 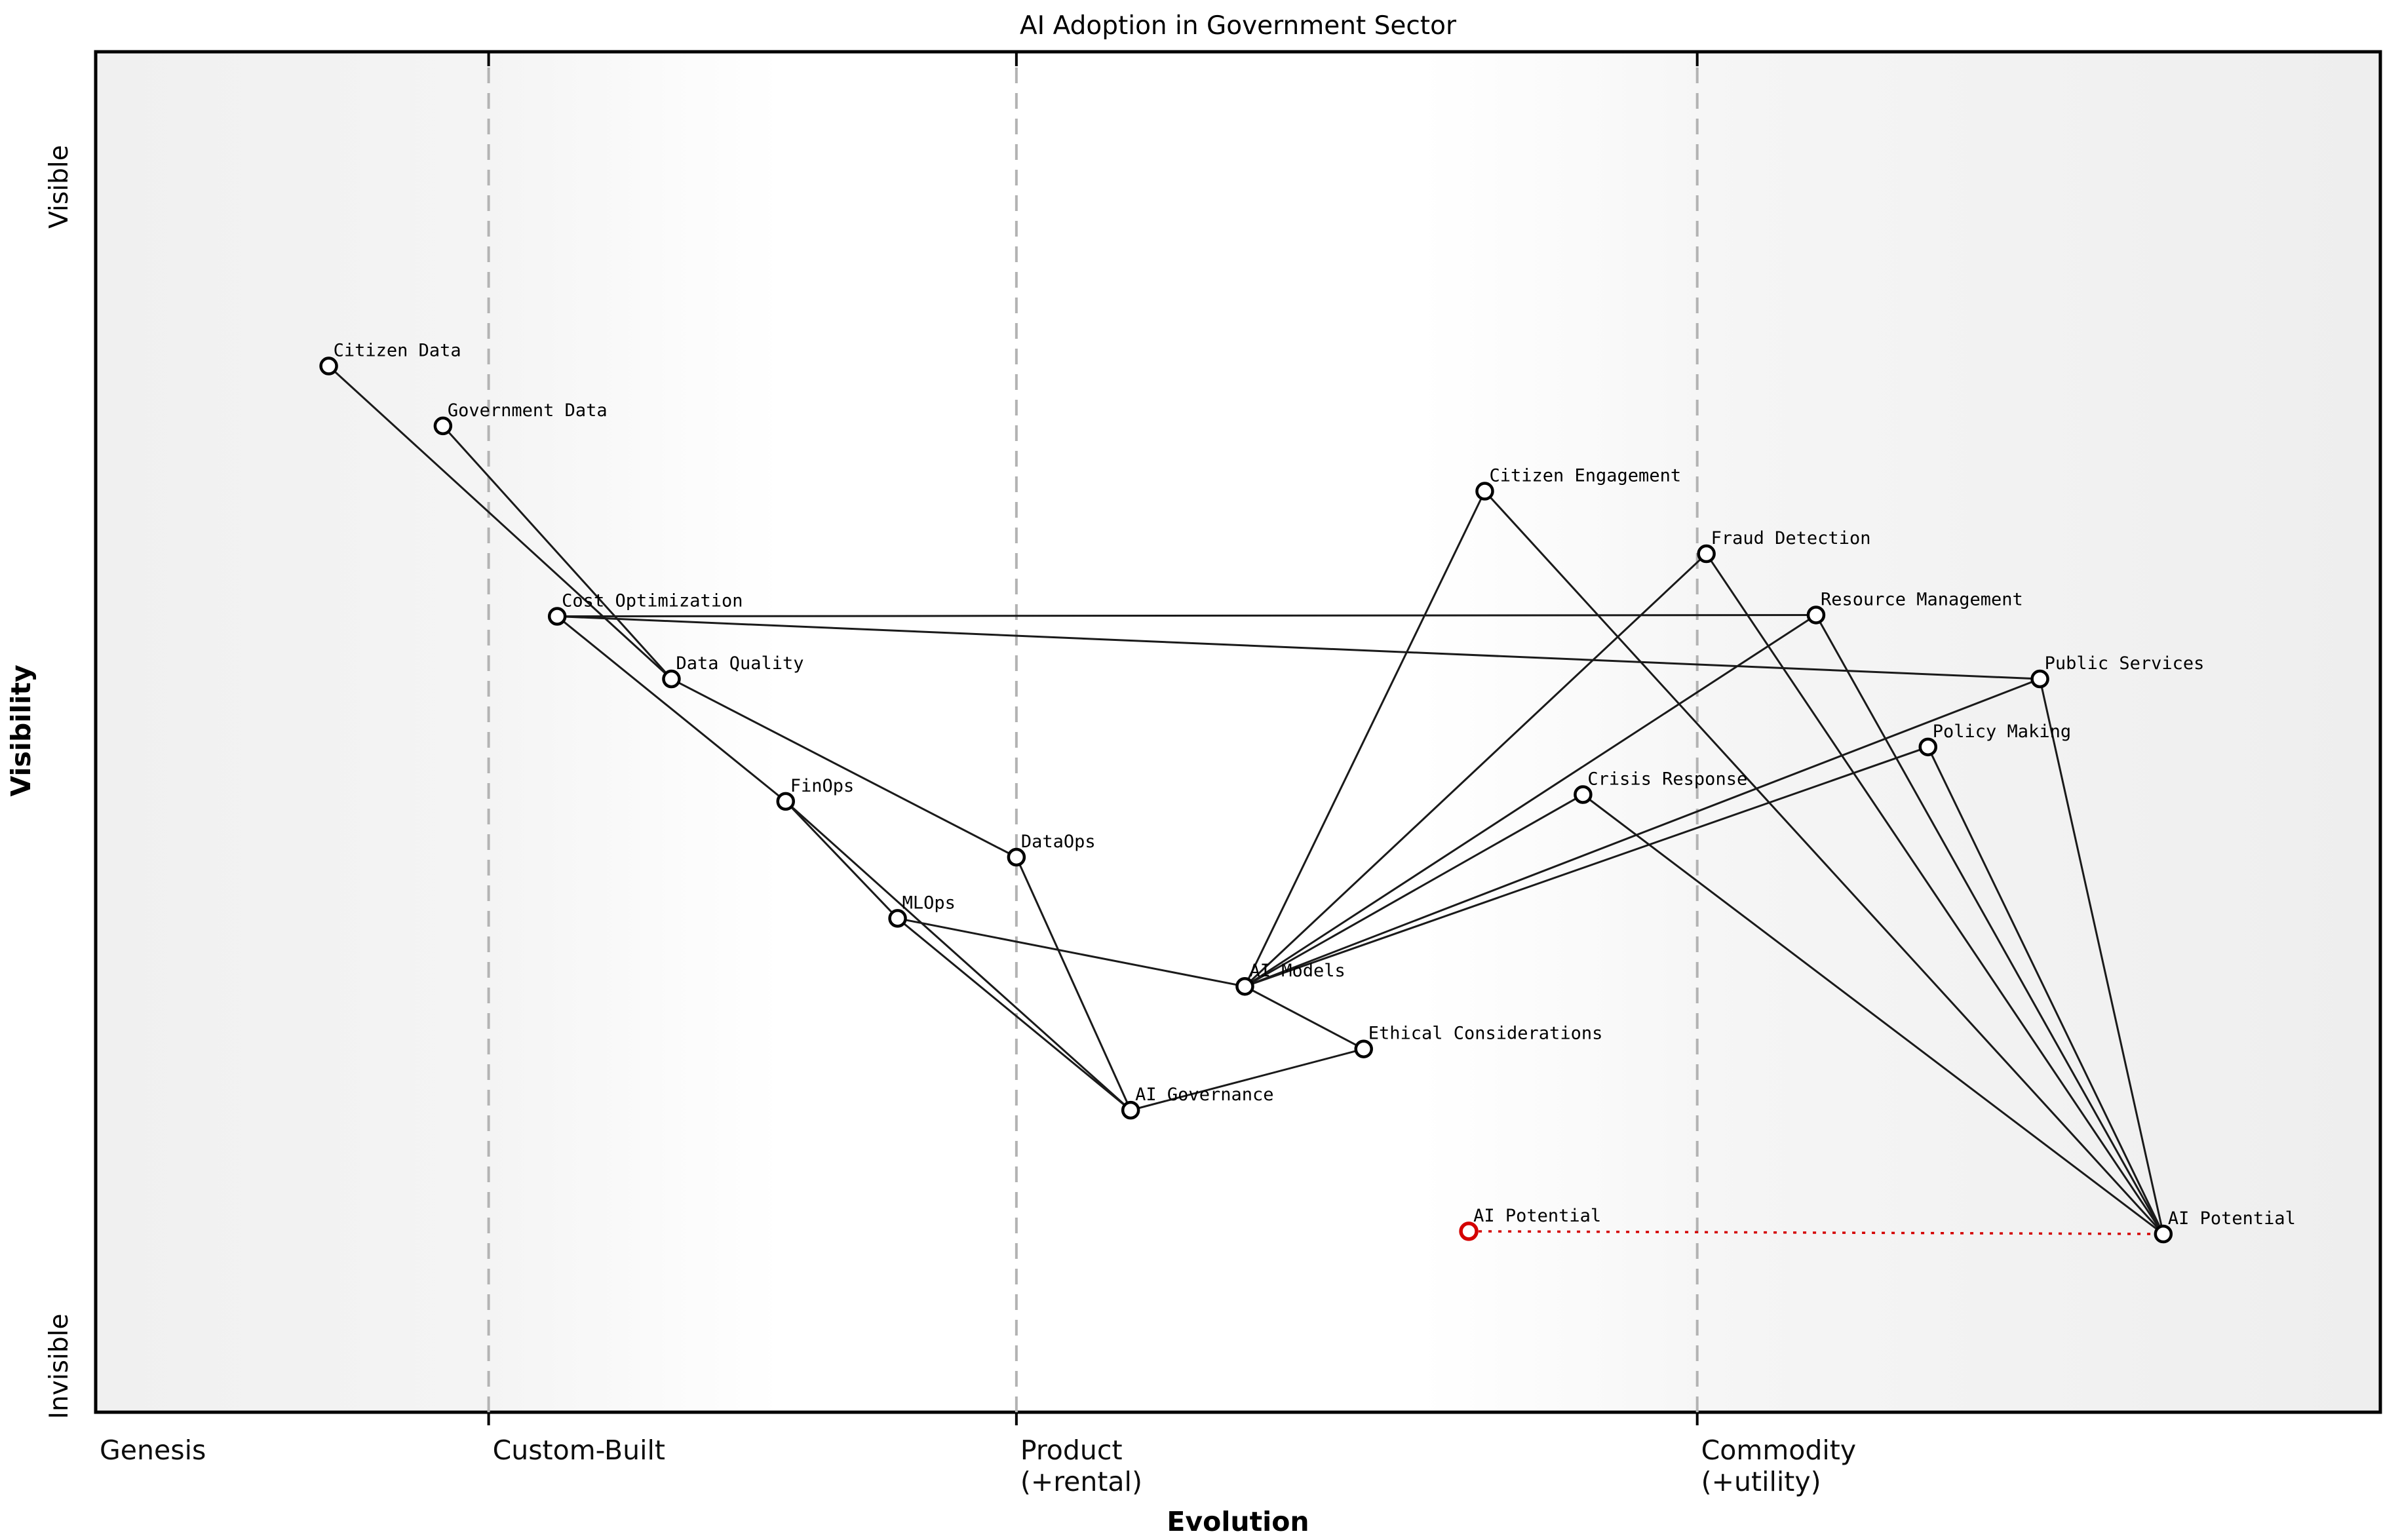 I want to click on node-policy-making, so click(x=1928, y=747).